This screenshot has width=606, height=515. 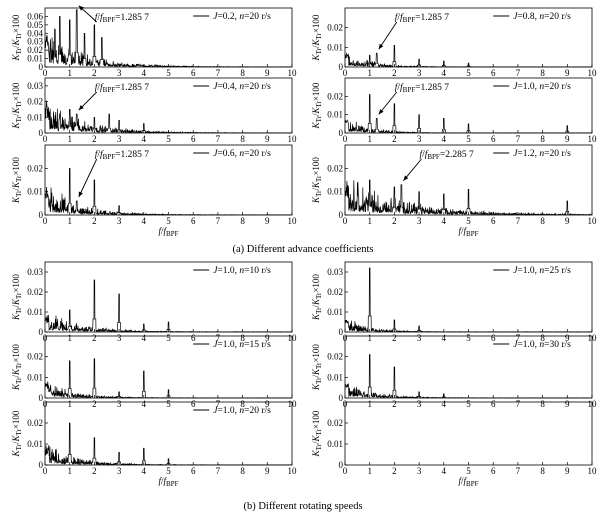 What do you see at coordinates (542, 87) in the screenshot?
I see `legend-label: J=1.0, n=20 r/s` at bounding box center [542, 87].